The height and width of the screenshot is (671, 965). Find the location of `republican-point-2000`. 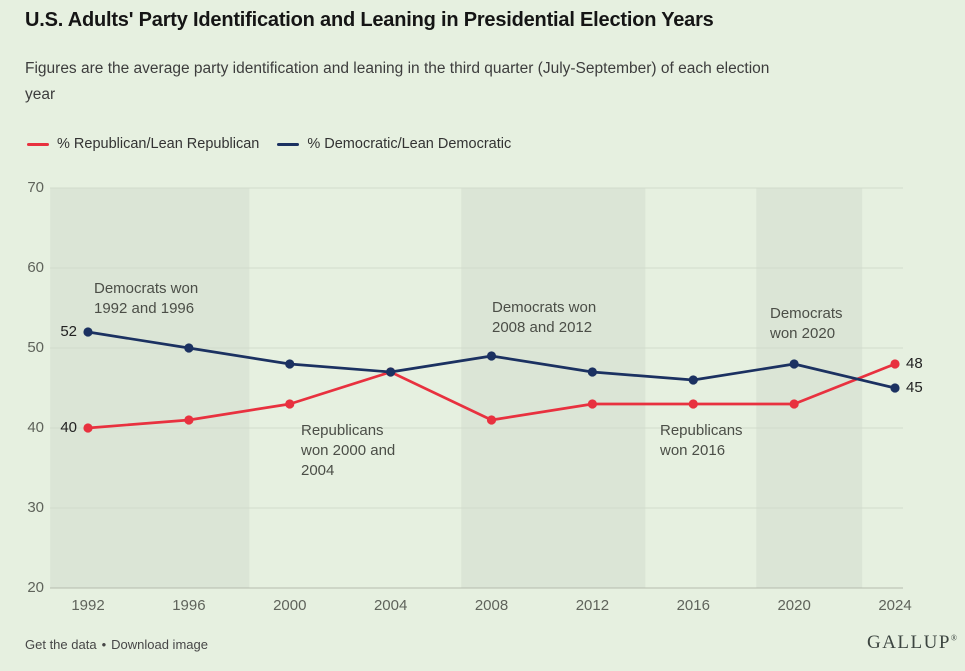

republican-point-2000 is located at coordinates (290, 404).